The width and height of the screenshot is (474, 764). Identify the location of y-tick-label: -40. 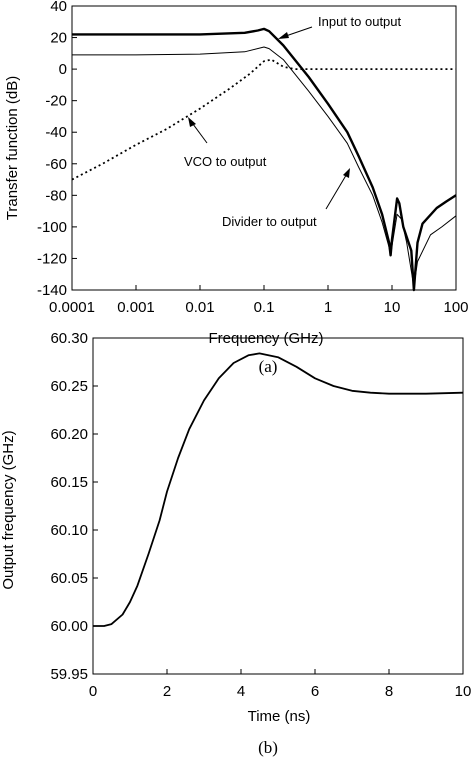
(56, 132).